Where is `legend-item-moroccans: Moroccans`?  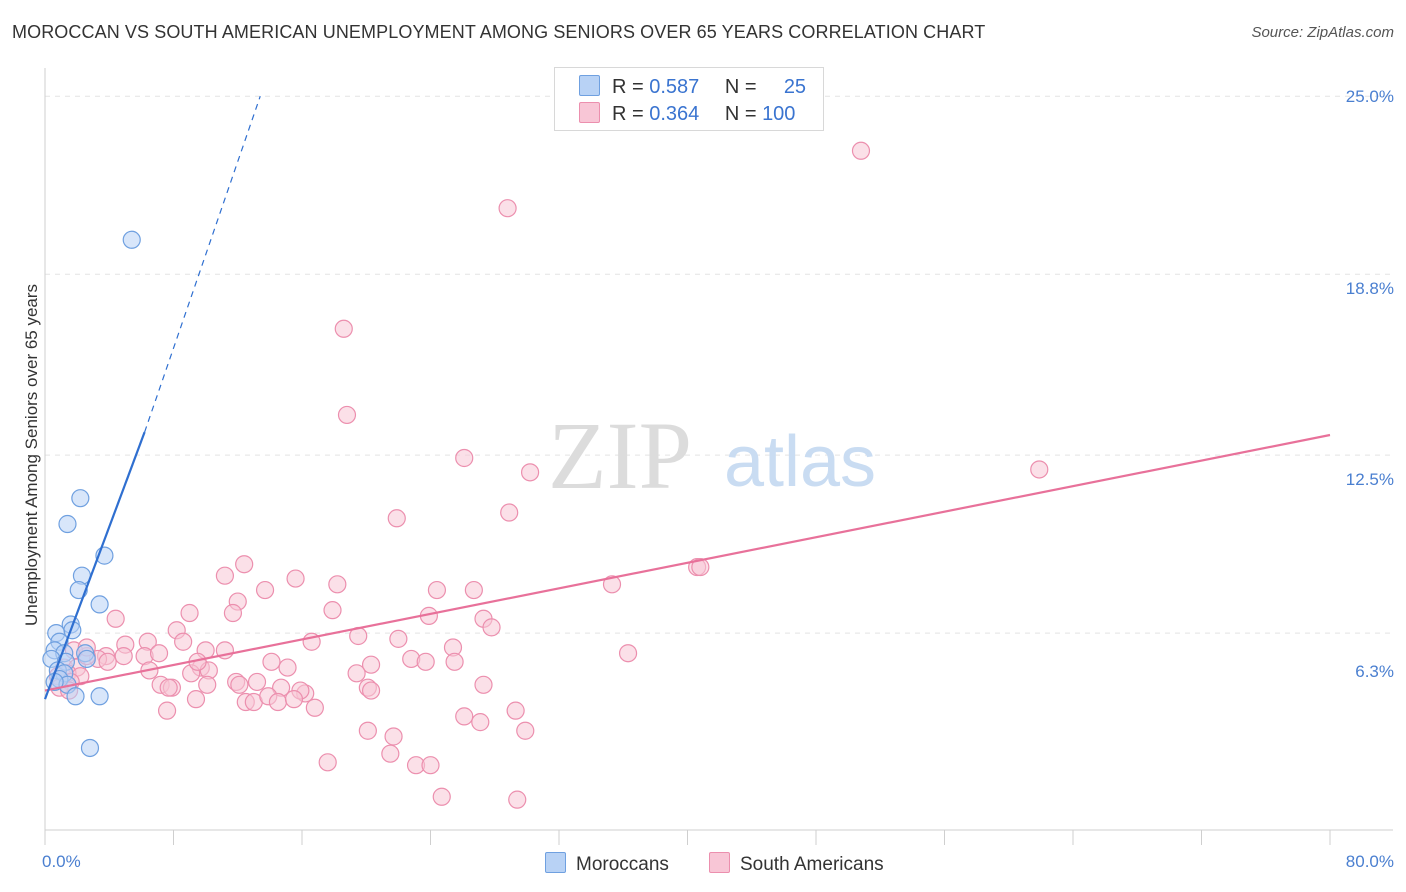
legend-item-moroccans: Moroccans is located at coordinates (607, 864).